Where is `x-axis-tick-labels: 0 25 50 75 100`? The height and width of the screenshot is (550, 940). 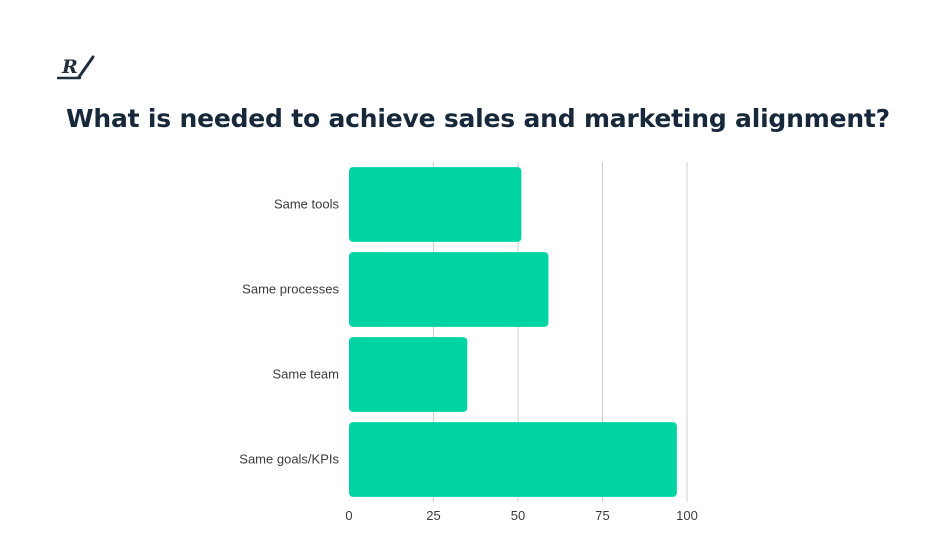 x-axis-tick-labels: 0 25 50 75 100 is located at coordinates (521, 515).